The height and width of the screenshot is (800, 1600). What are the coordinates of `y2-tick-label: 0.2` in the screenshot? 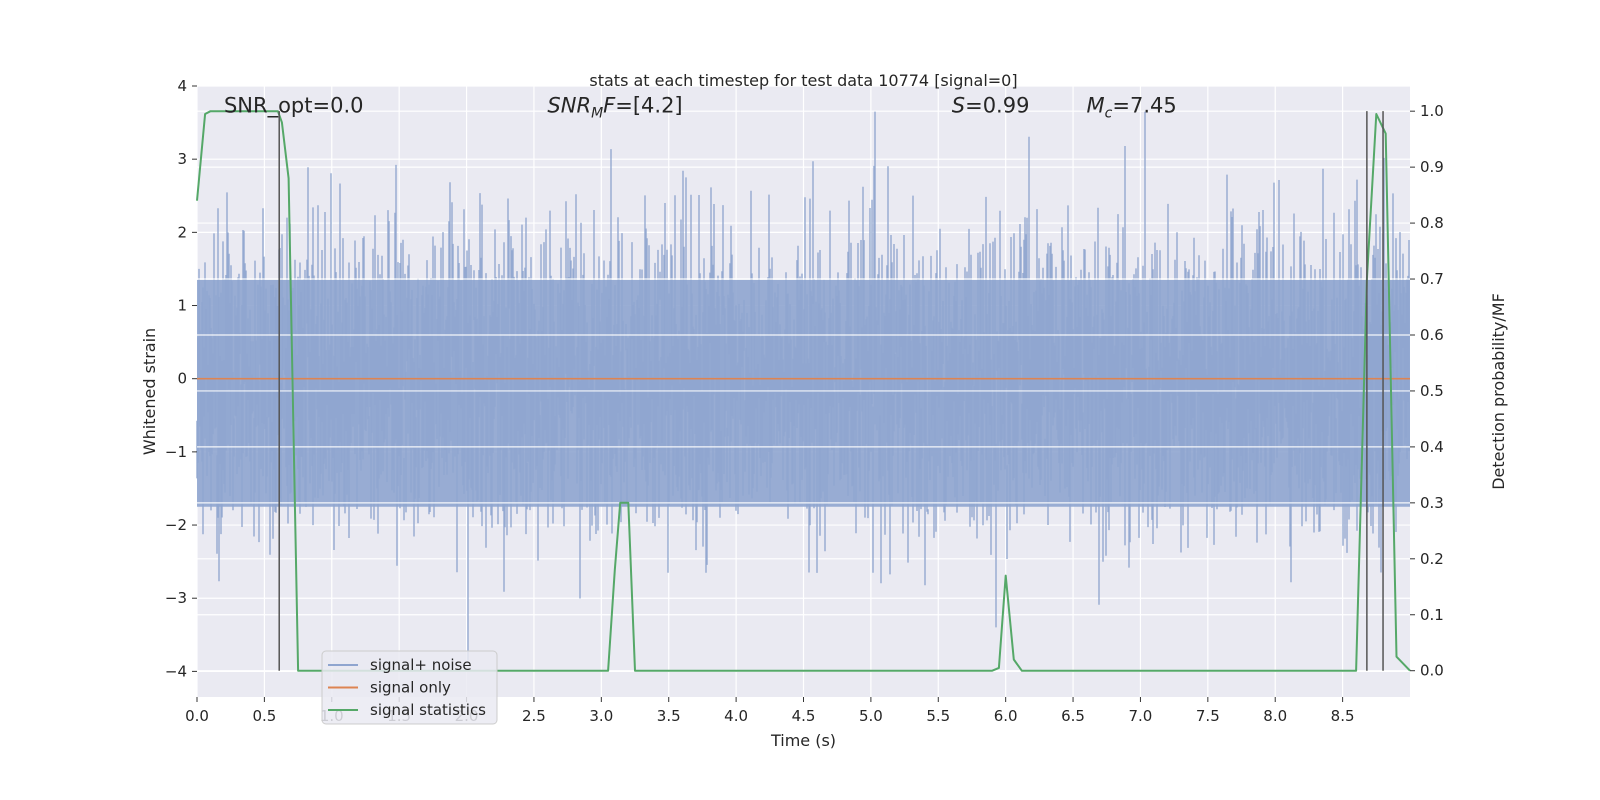 It's located at (1432, 559).